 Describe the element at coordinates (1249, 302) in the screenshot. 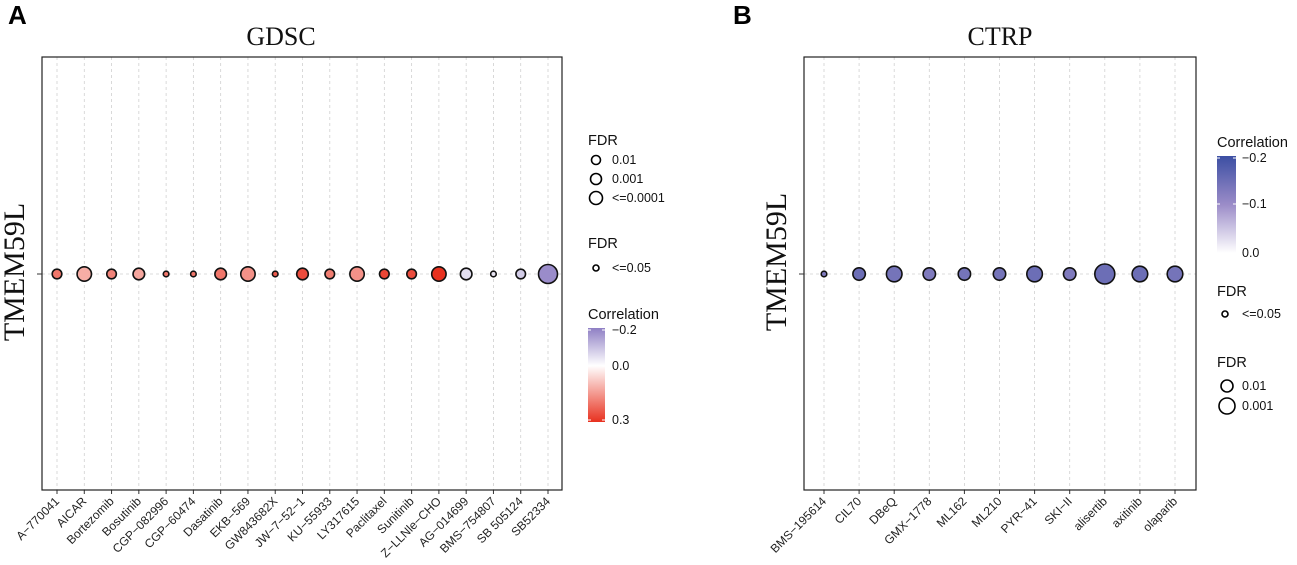

I see `panel-b-legend-fdr-small: FDR <=0.05` at that location.